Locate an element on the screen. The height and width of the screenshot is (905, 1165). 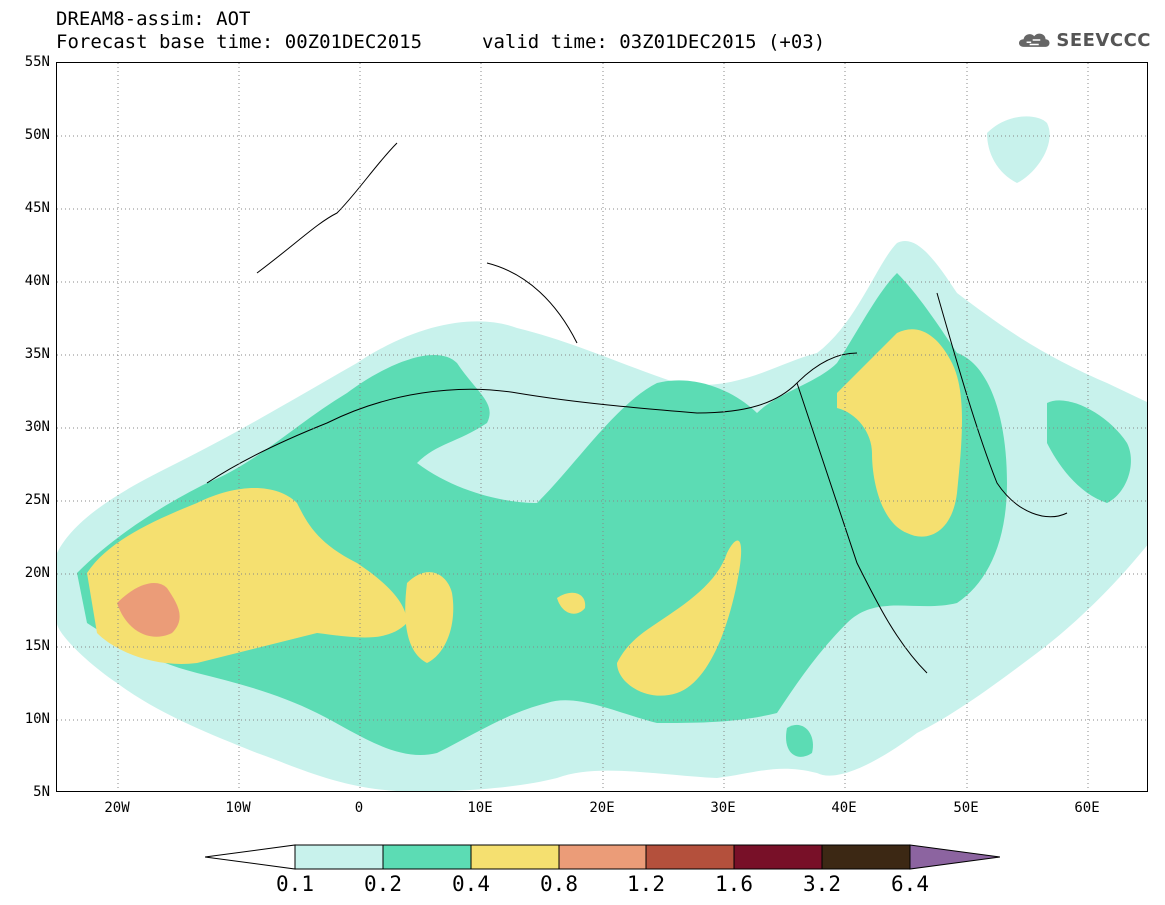
logo-text: SEEVCCC is located at coordinates (1103, 40).